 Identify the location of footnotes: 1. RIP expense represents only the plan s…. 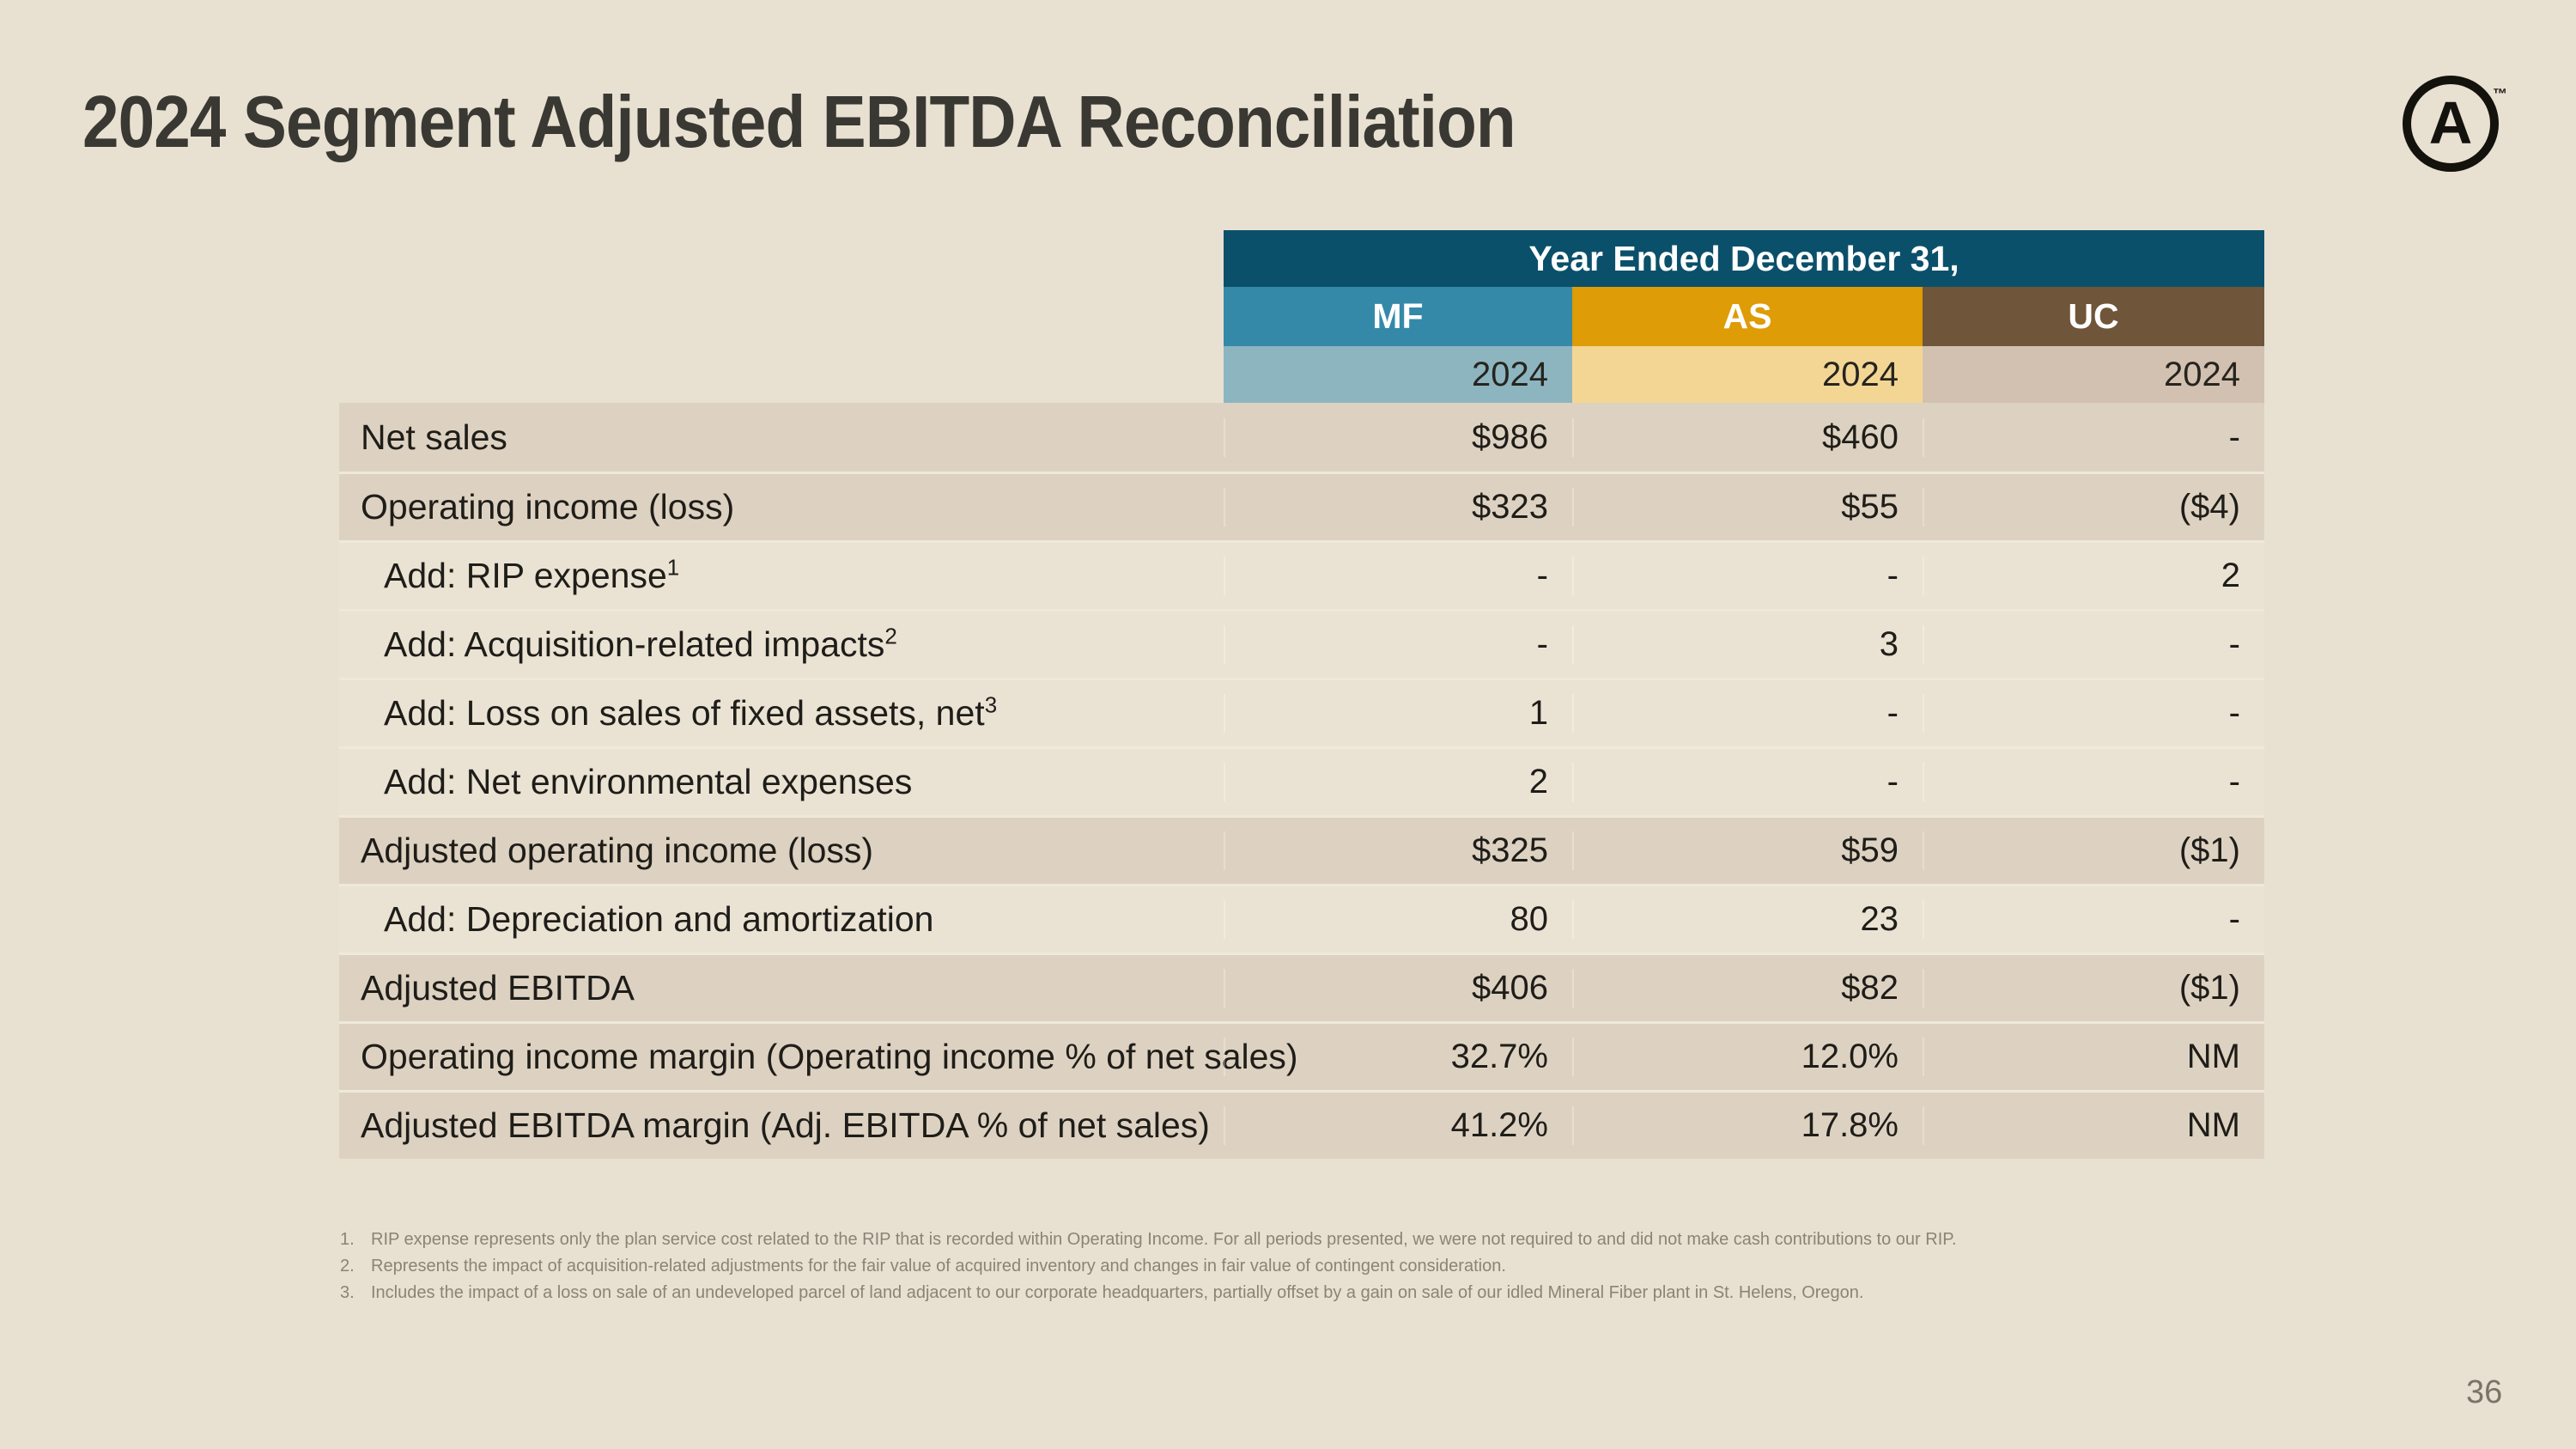
(1148, 1266).